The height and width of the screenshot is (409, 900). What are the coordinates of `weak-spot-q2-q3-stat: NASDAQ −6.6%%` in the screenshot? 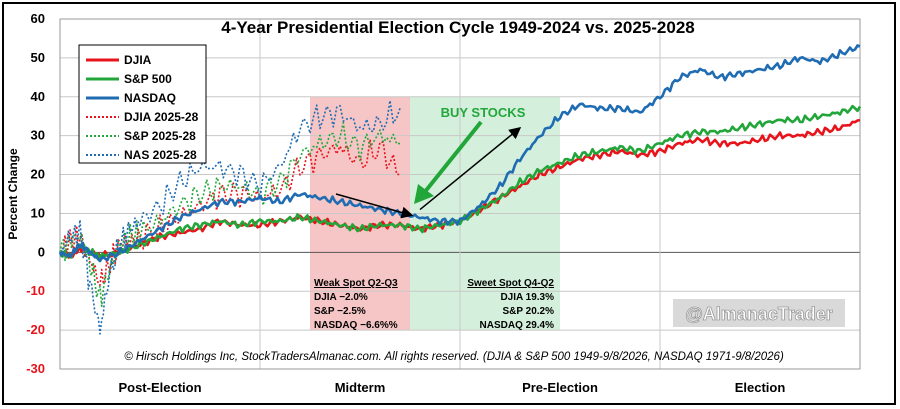 It's located at (356, 325).